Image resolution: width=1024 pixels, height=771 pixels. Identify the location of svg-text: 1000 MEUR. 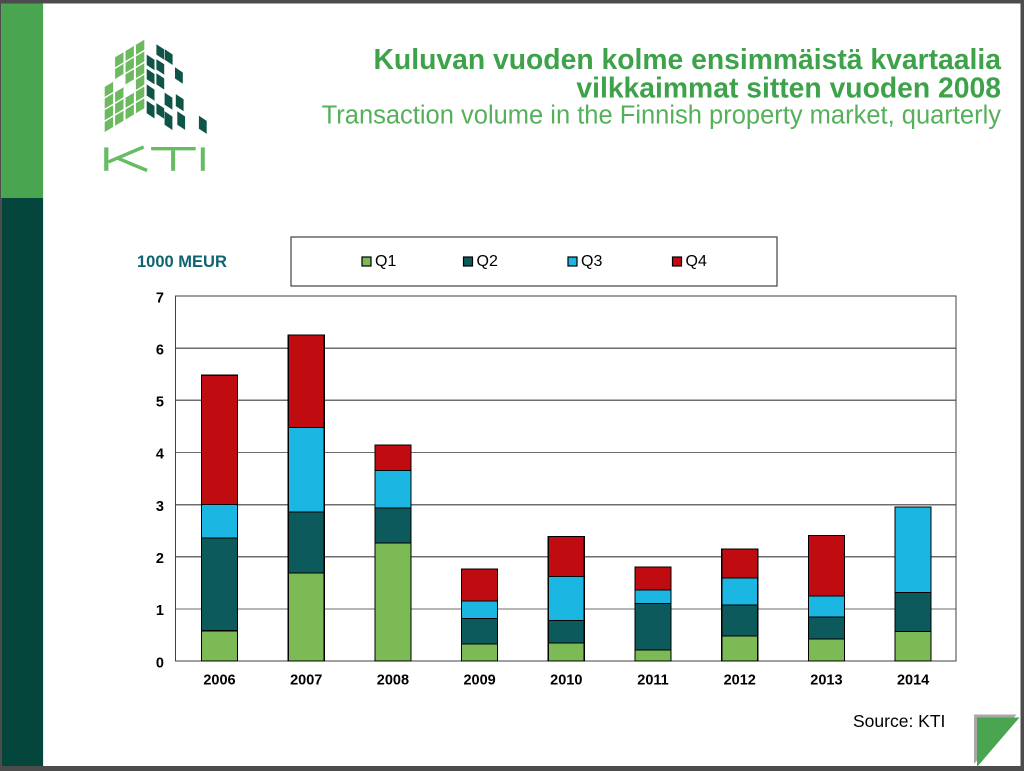
(182, 262).